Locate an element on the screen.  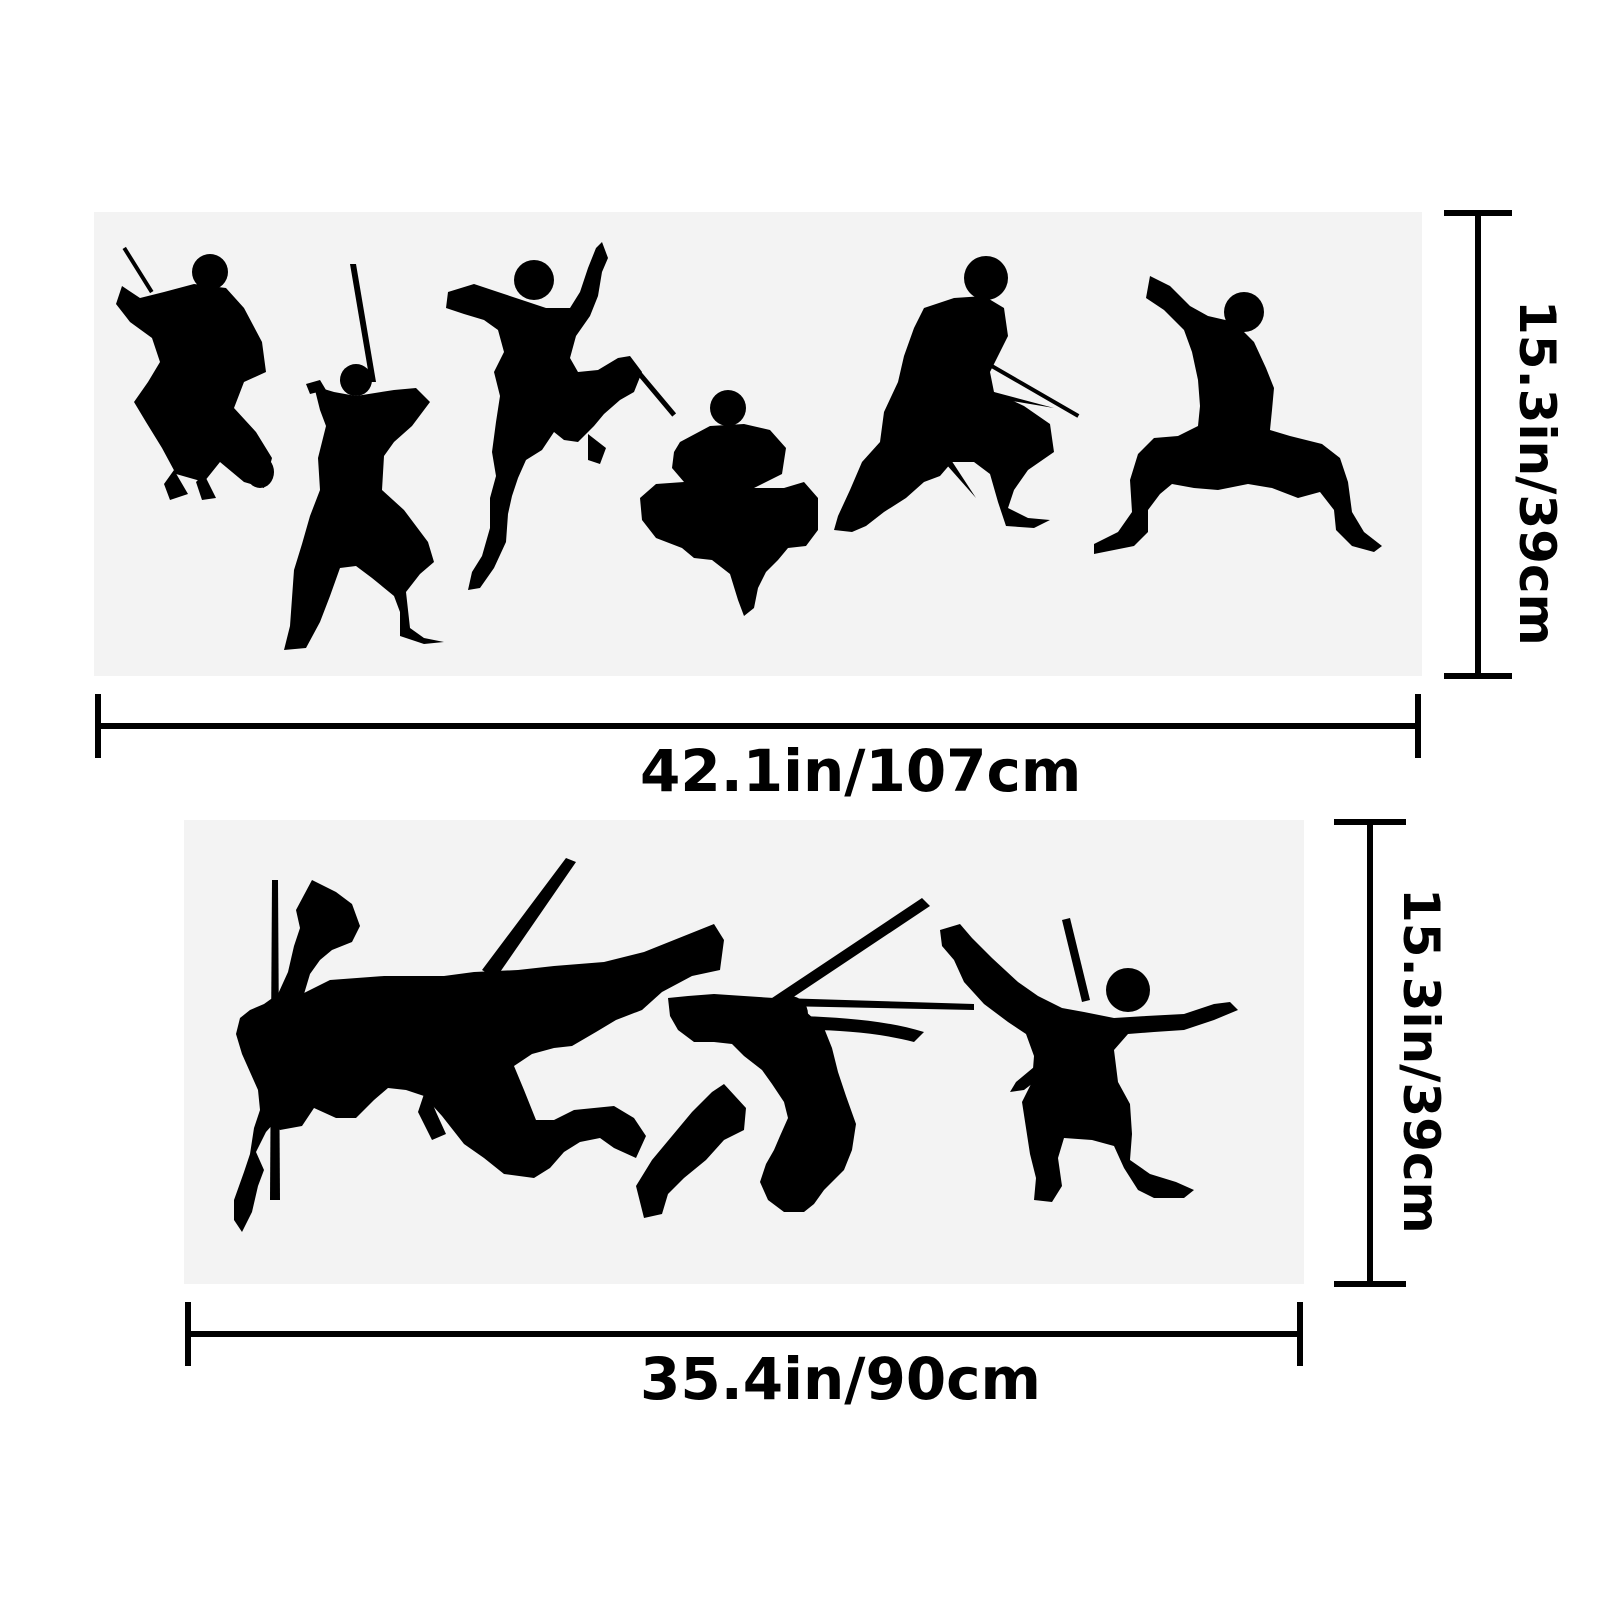
ninja-silhouettes-bottom is located at coordinates (736, 1045).